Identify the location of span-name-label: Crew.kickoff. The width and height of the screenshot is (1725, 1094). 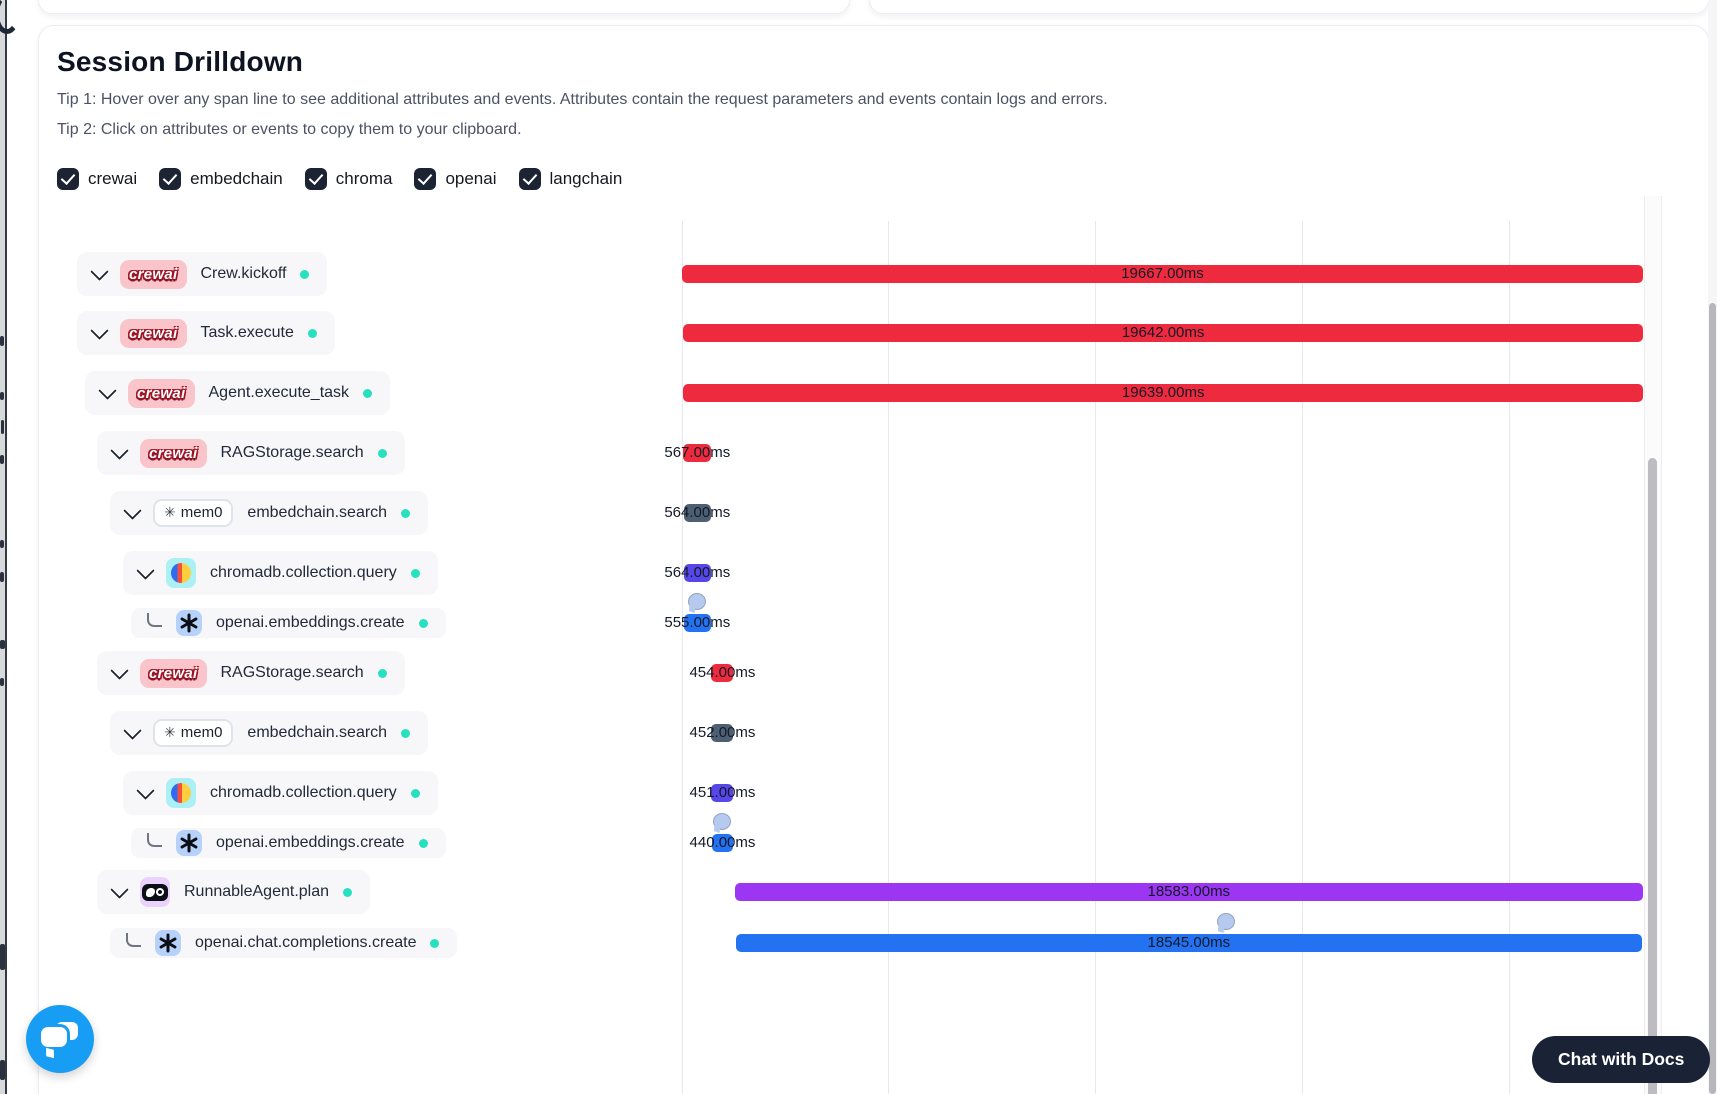
(243, 273).